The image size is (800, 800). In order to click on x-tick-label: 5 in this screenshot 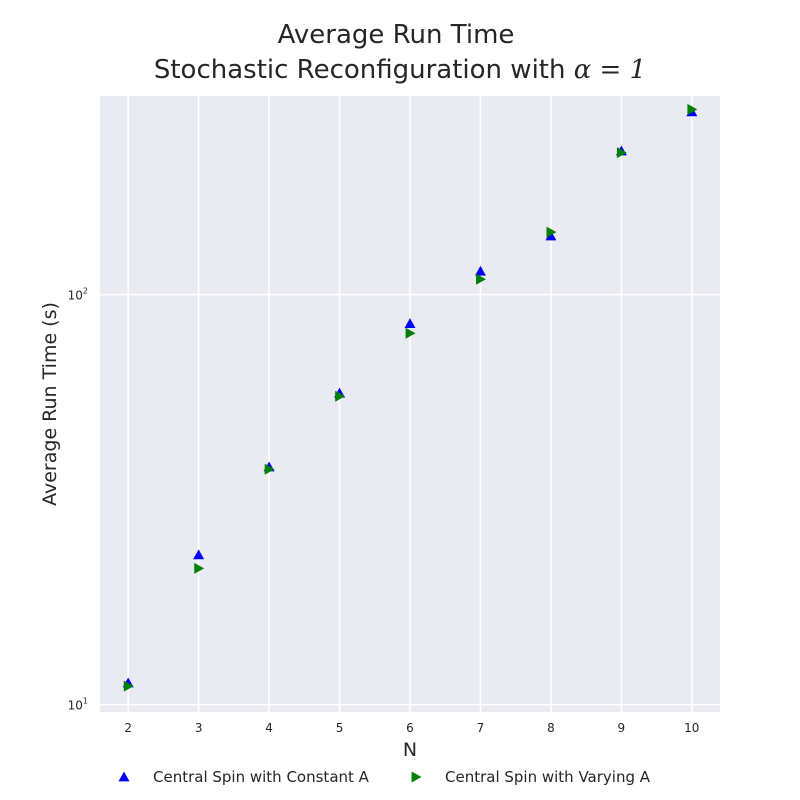, I will do `click(340, 728)`.